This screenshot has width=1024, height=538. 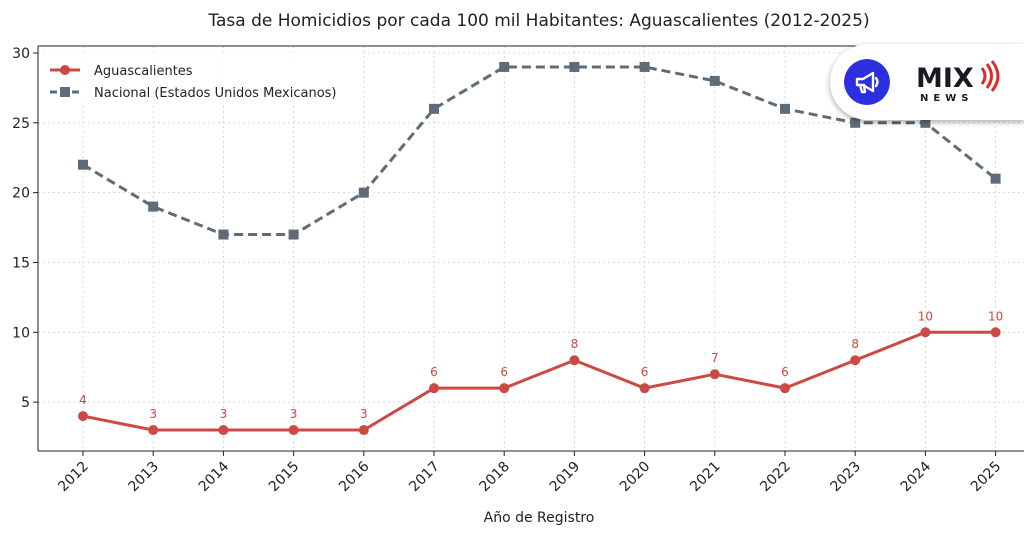 What do you see at coordinates (867, 82) in the screenshot?
I see `megaphone-icon` at bounding box center [867, 82].